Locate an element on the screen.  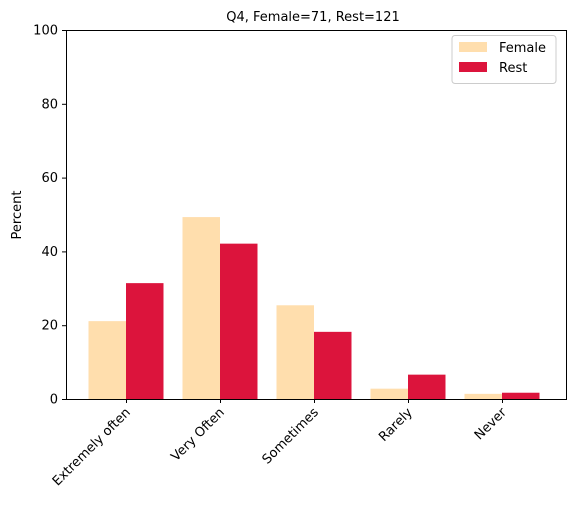
legend-swatch-rest is located at coordinates (473, 67).